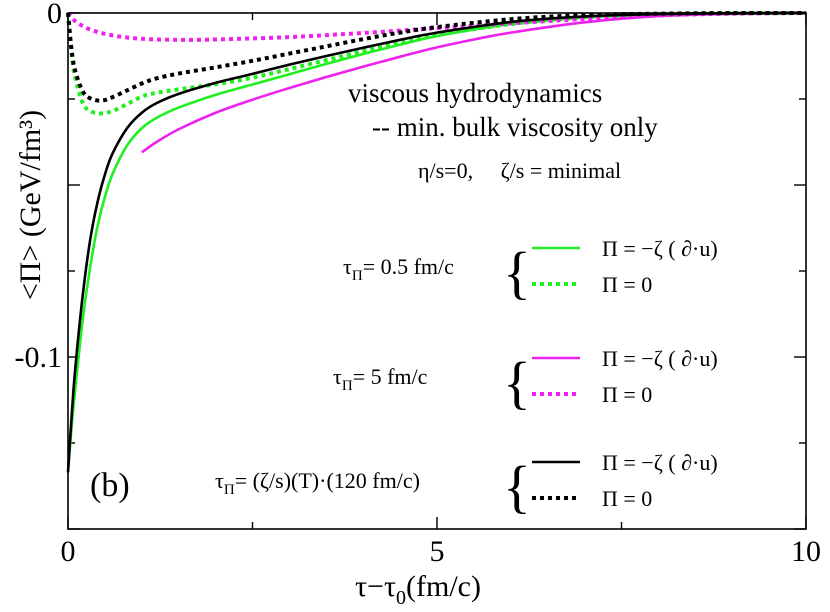  Describe the element at coordinates (110, 485) in the screenshot. I see `panel-label: (b)` at that location.